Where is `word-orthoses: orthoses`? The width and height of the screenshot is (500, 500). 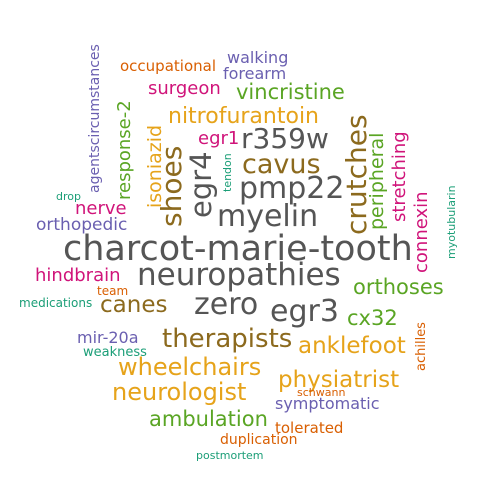
word-orthoses: orthoses is located at coordinates (398, 287).